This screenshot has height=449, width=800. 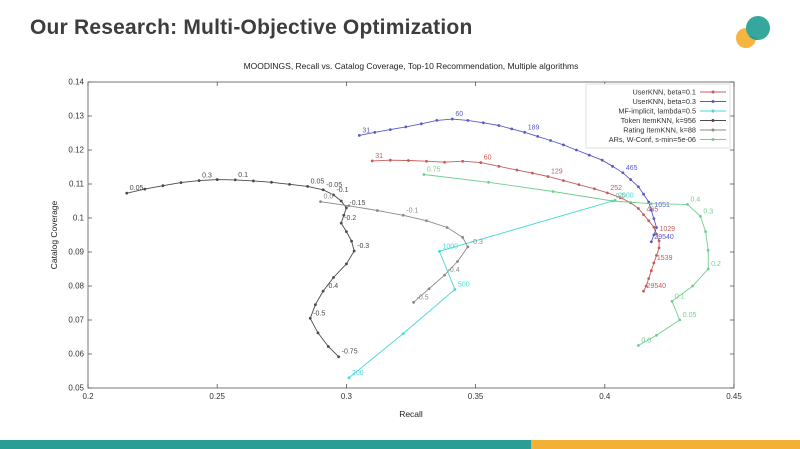 I want to click on legend-label: UserKNN, beta=0.1, so click(x=664, y=92).